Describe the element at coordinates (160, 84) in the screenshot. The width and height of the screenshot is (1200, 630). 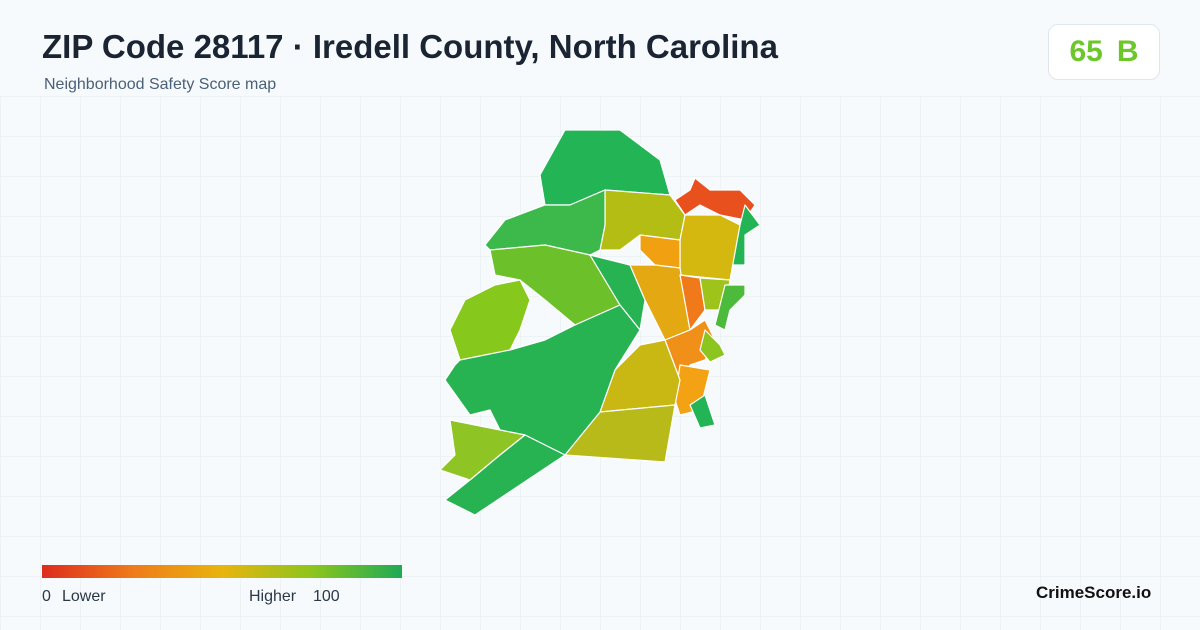
I see `subtitle: Neighborhood Safety Score map` at that location.